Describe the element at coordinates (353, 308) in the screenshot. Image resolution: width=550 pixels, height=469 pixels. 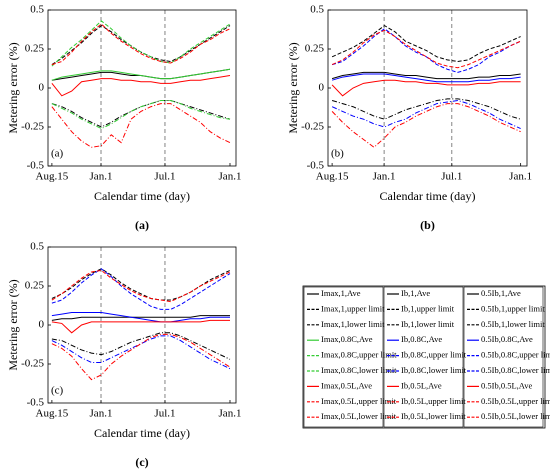
I see `legend-label: Imax,1,upper limit` at that location.